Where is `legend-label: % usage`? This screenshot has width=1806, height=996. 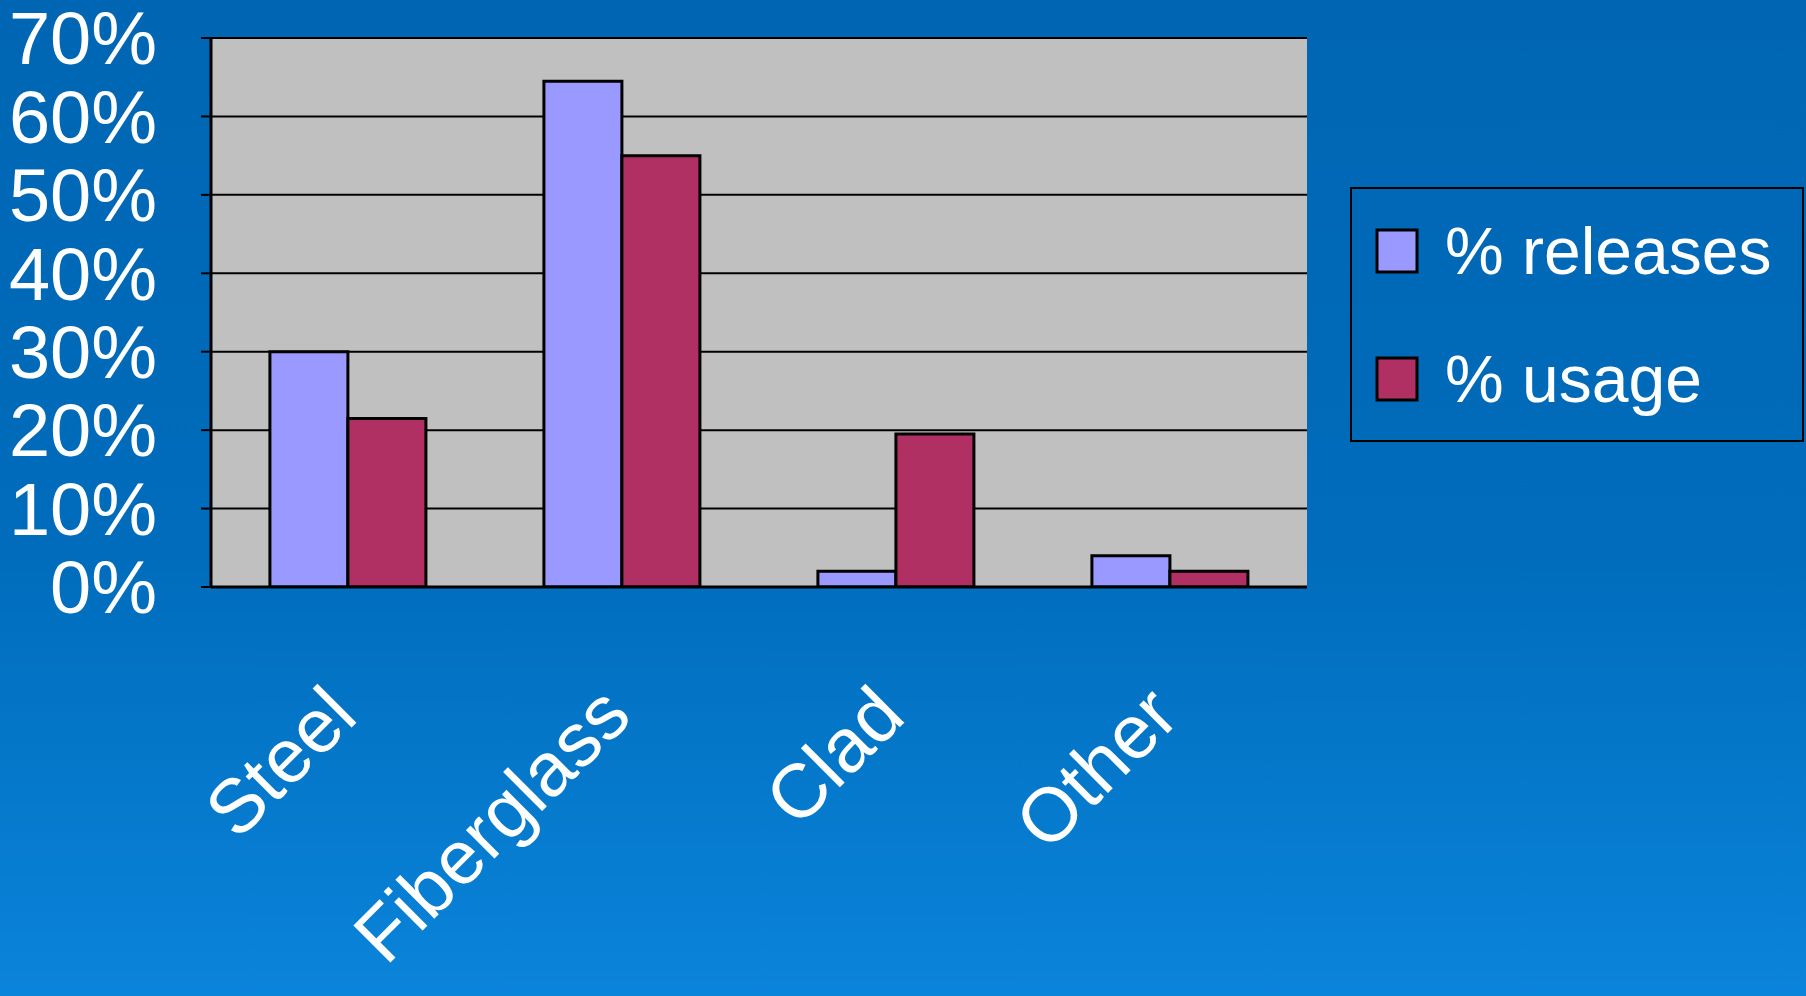
legend-label: % usage is located at coordinates (1573, 379).